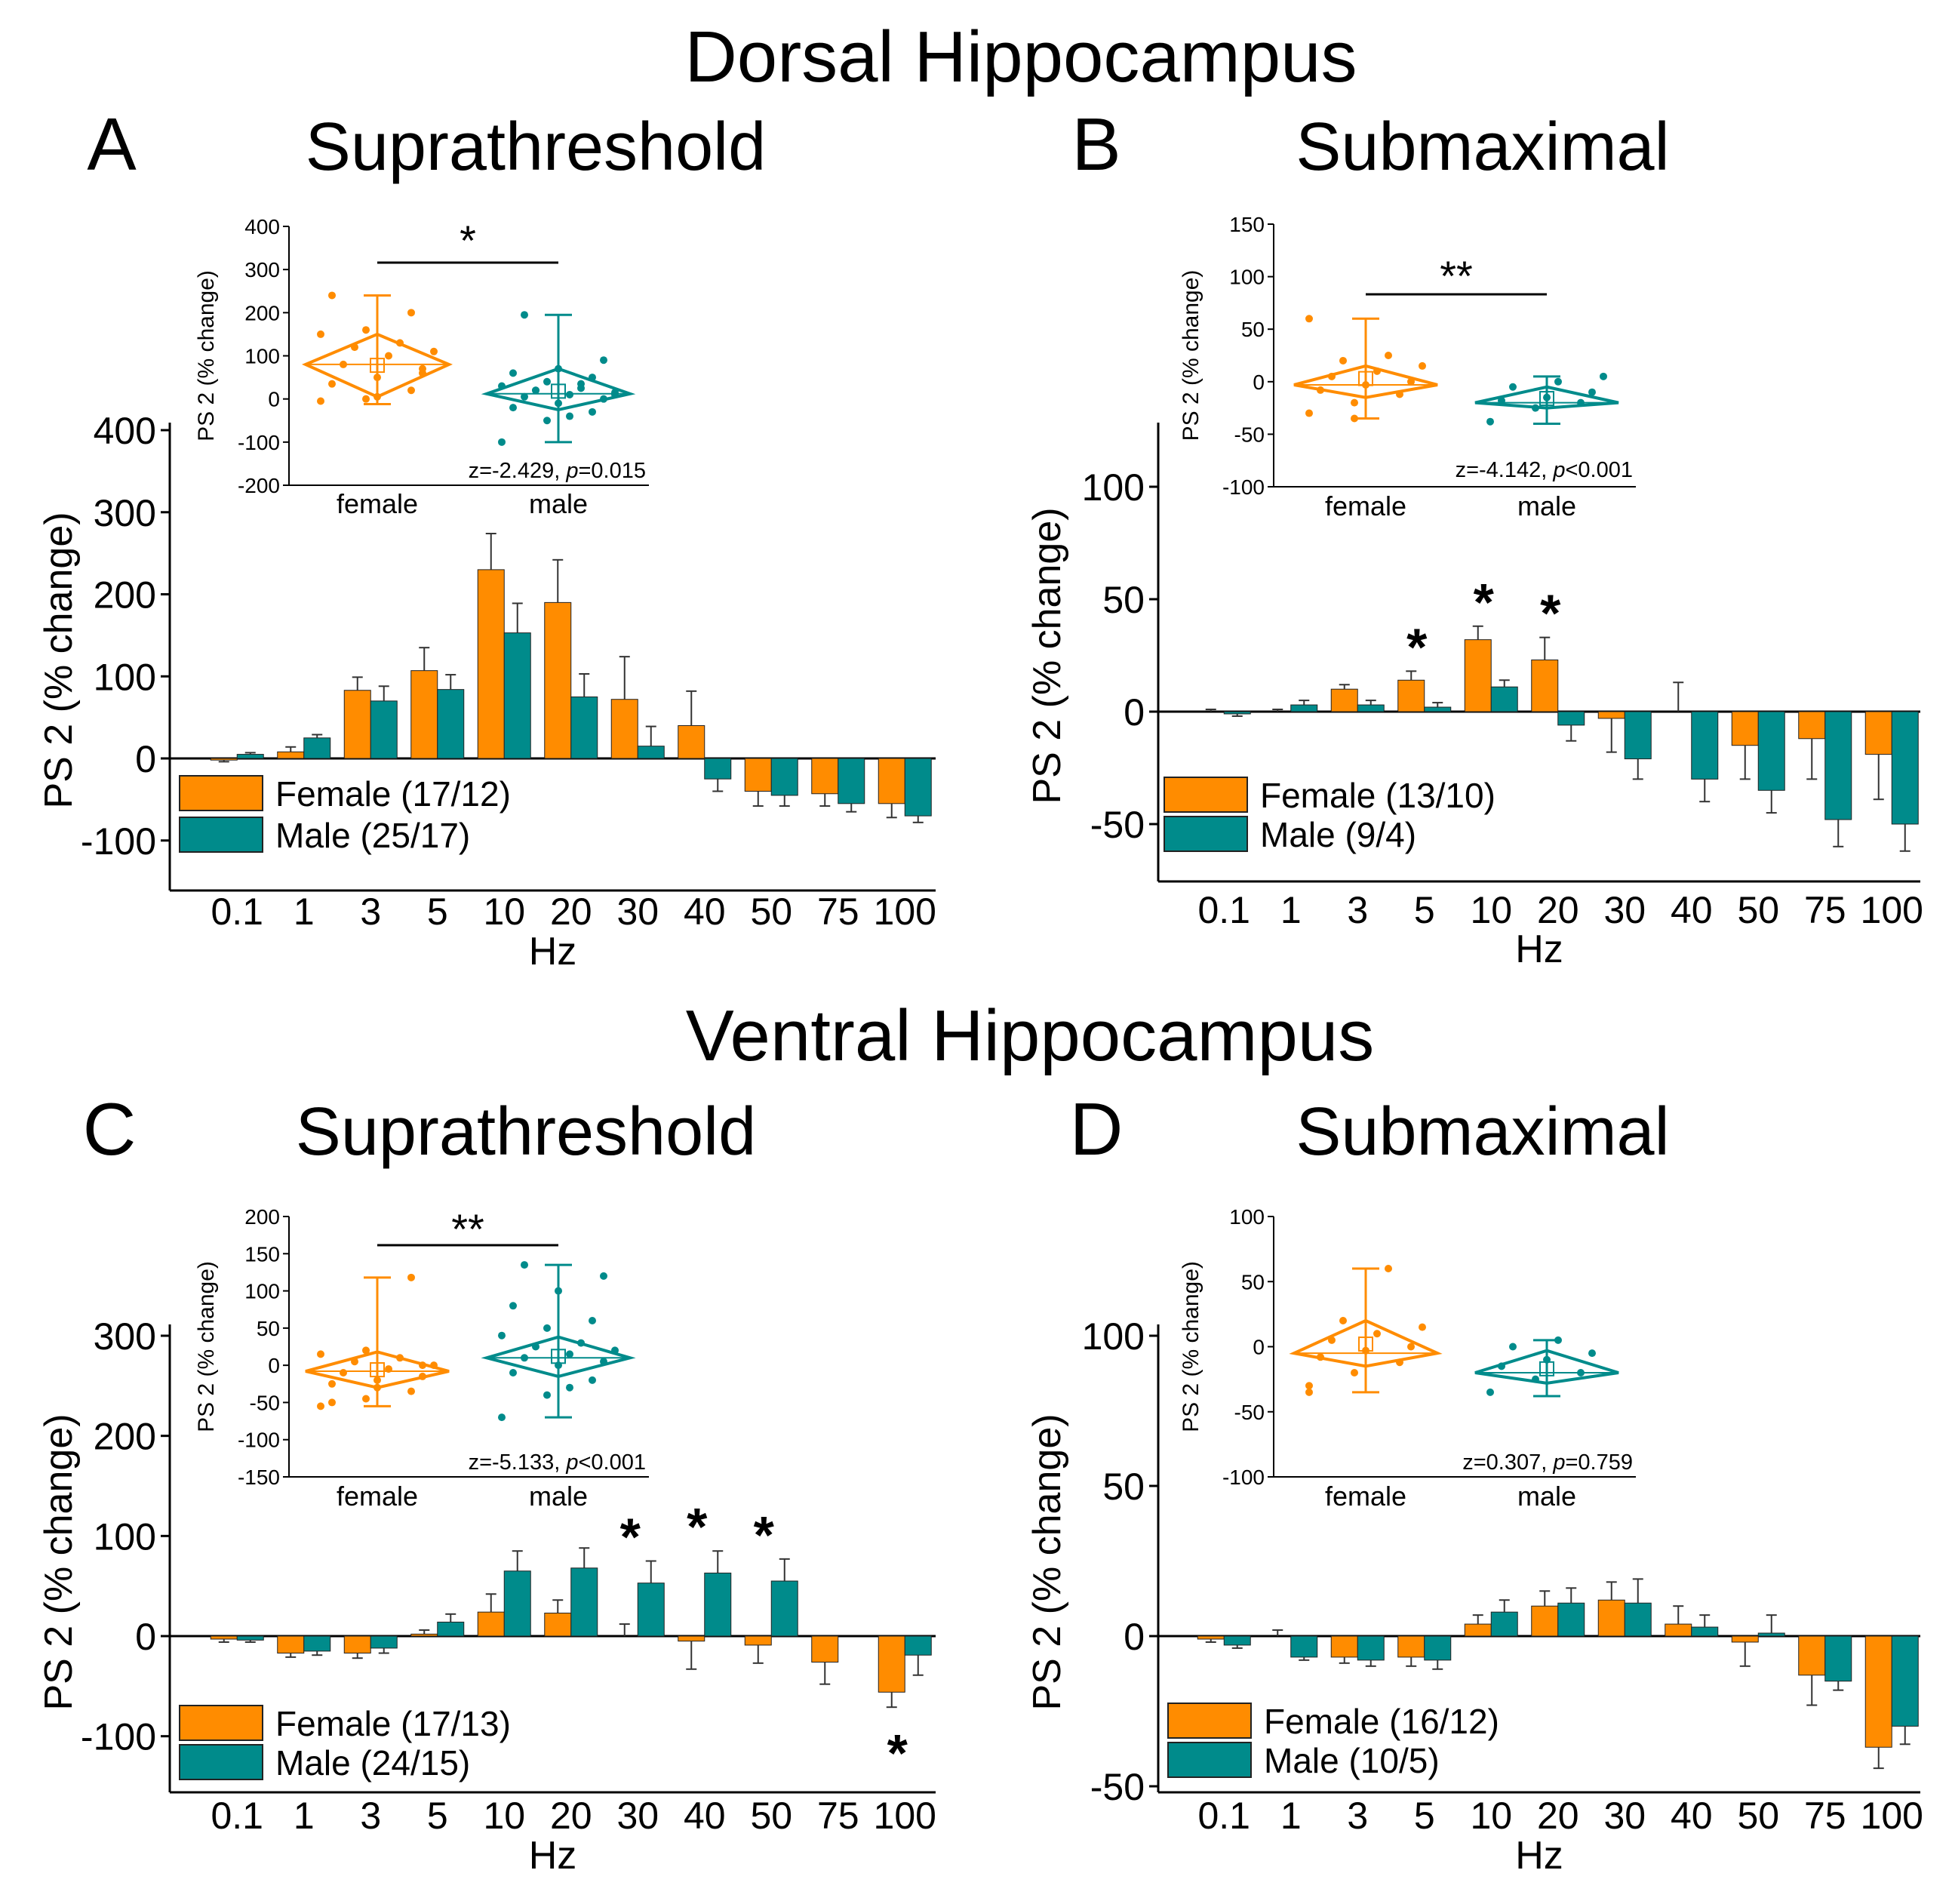 This screenshot has height=1904, width=1952. I want to click on x-axis-label: Hz, so click(1539, 1856).